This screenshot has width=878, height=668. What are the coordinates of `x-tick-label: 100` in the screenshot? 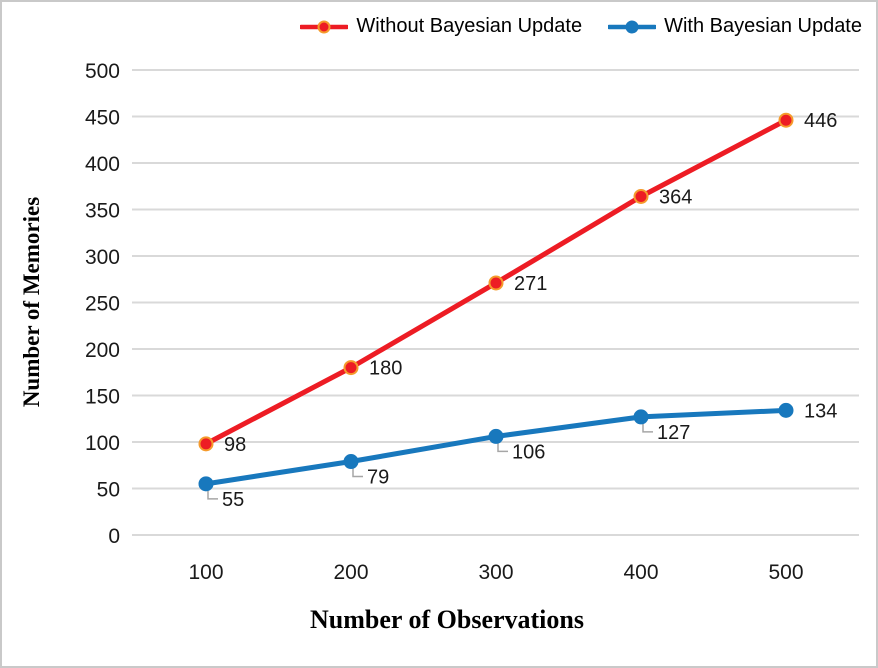 It's located at (205, 572).